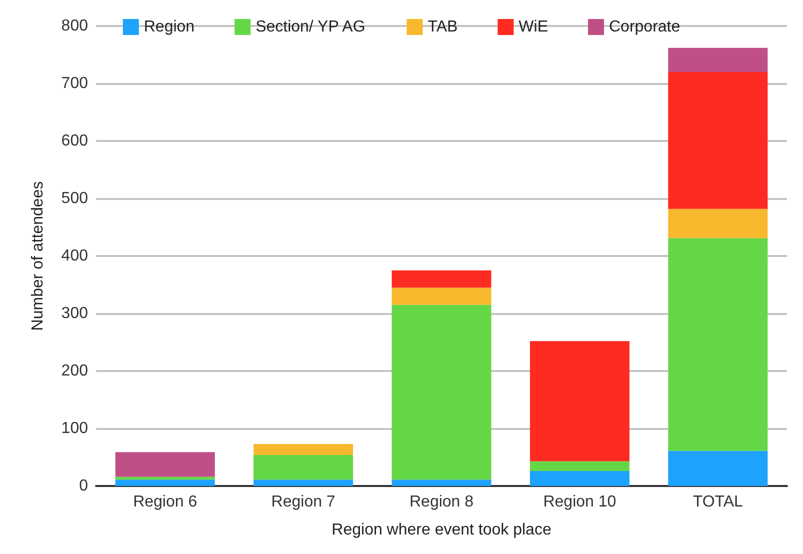  I want to click on y-tick-label: 200, so click(74, 371).